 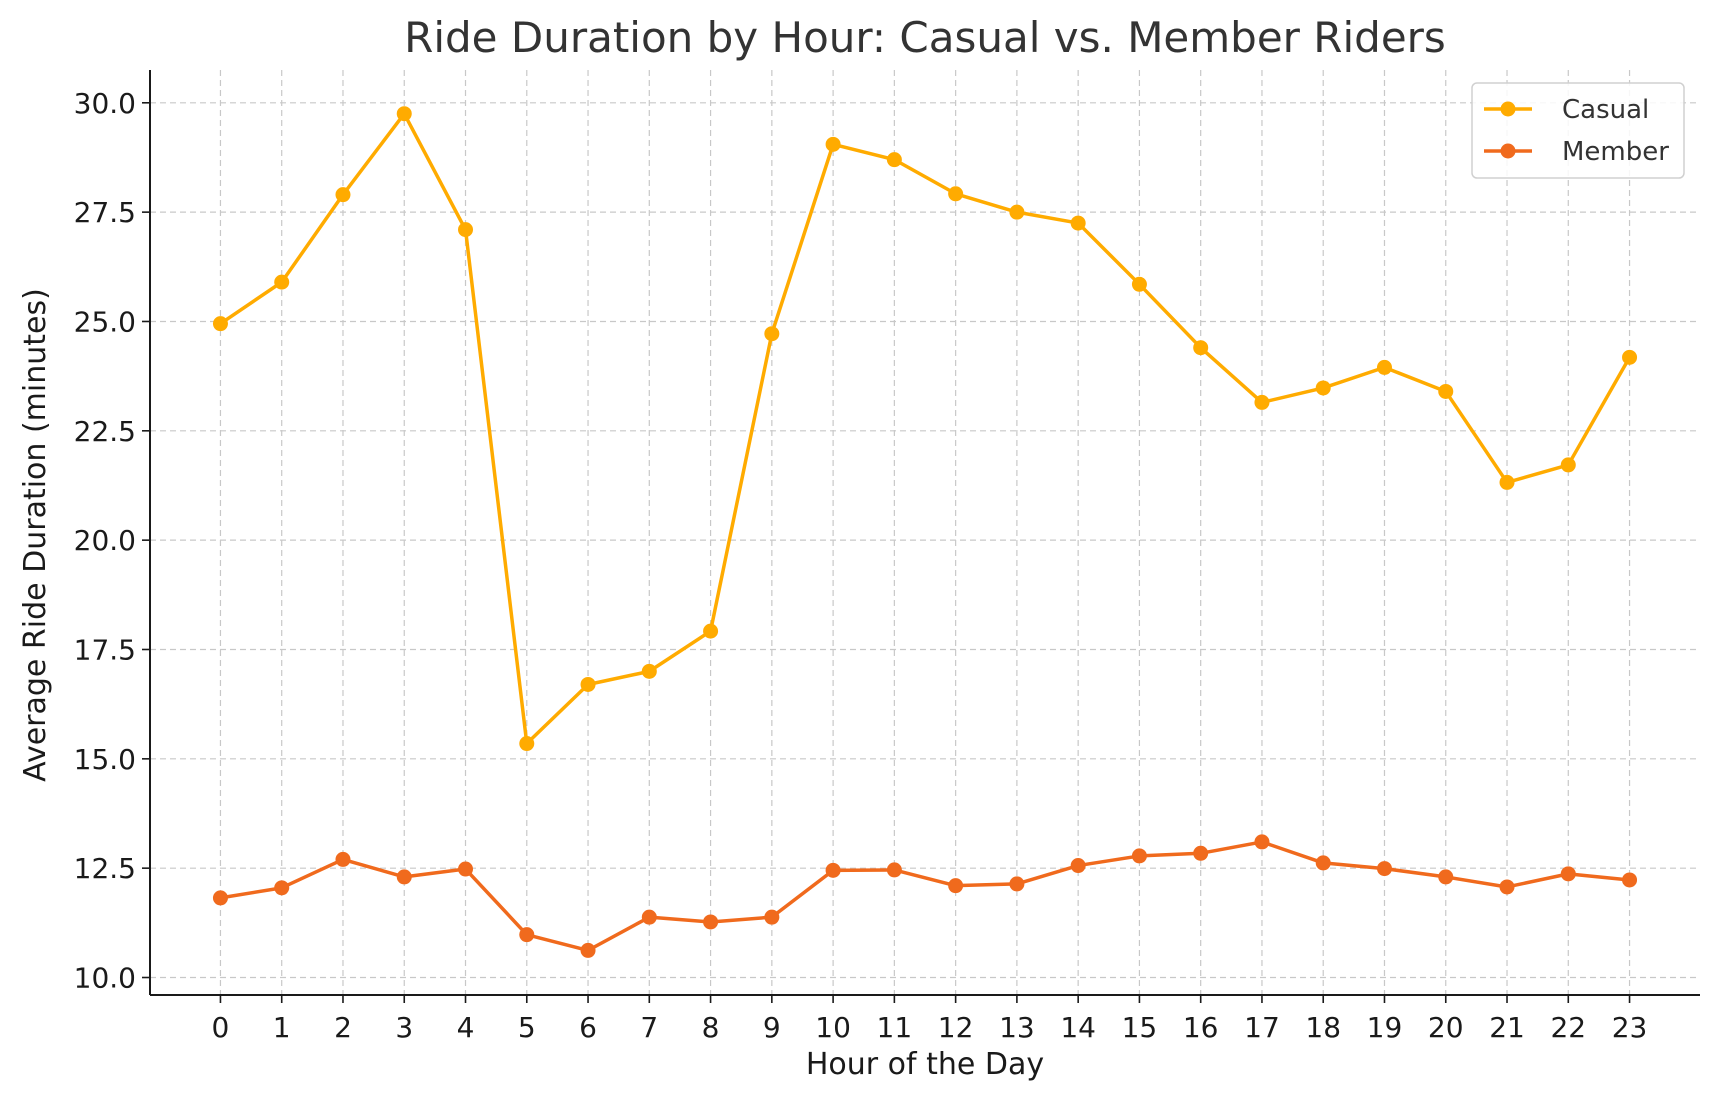 What do you see at coordinates (105, 212) in the screenshot?
I see `y-tick-label: 27.5` at bounding box center [105, 212].